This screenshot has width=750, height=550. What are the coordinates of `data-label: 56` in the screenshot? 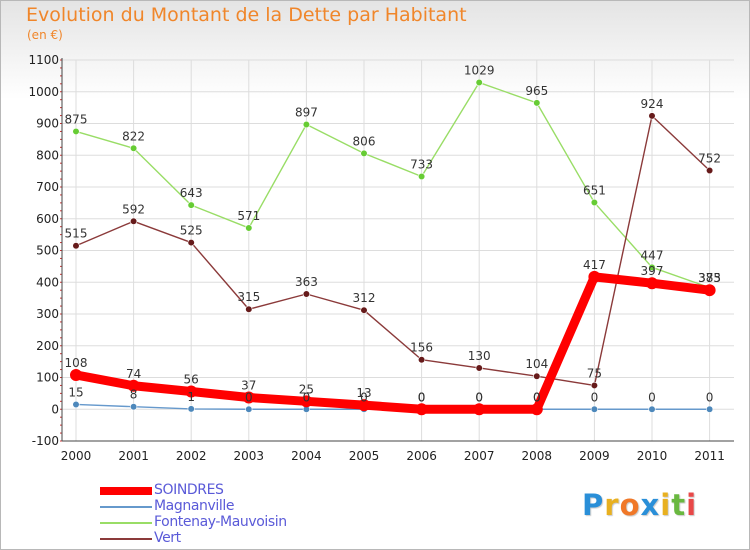 It's located at (191, 379).